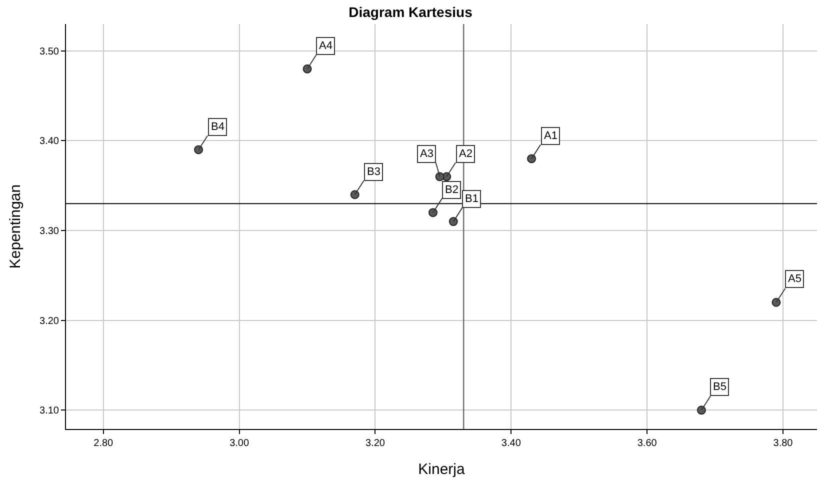  Describe the element at coordinates (50, 411) in the screenshot. I see `y-tick-label: 3.10` at that location.